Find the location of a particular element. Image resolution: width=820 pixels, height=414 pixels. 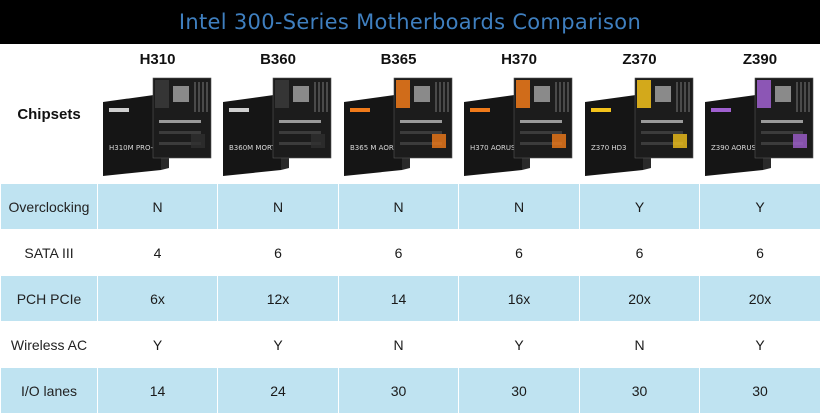

table-cell: 16x is located at coordinates (519, 299).